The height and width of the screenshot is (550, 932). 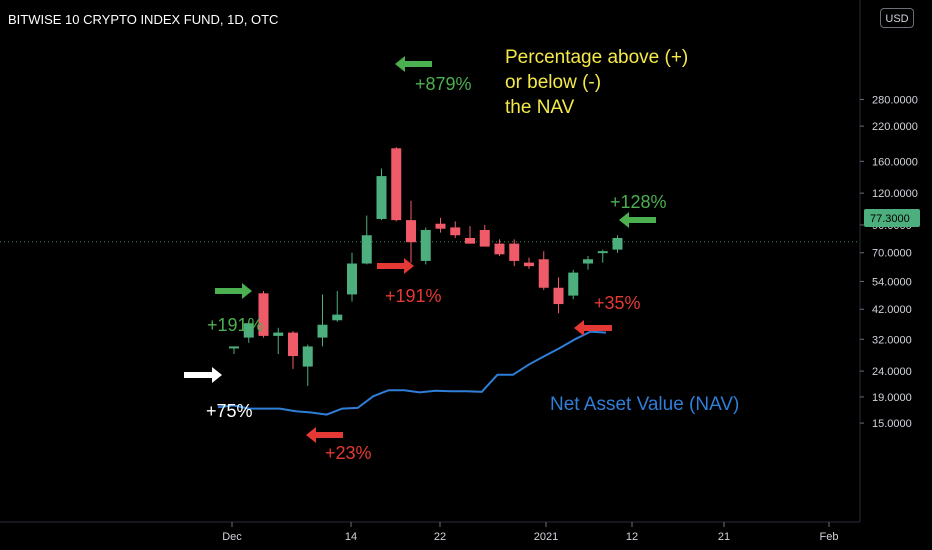 I want to click on last-price-value: 77.3000, so click(x=890, y=219).